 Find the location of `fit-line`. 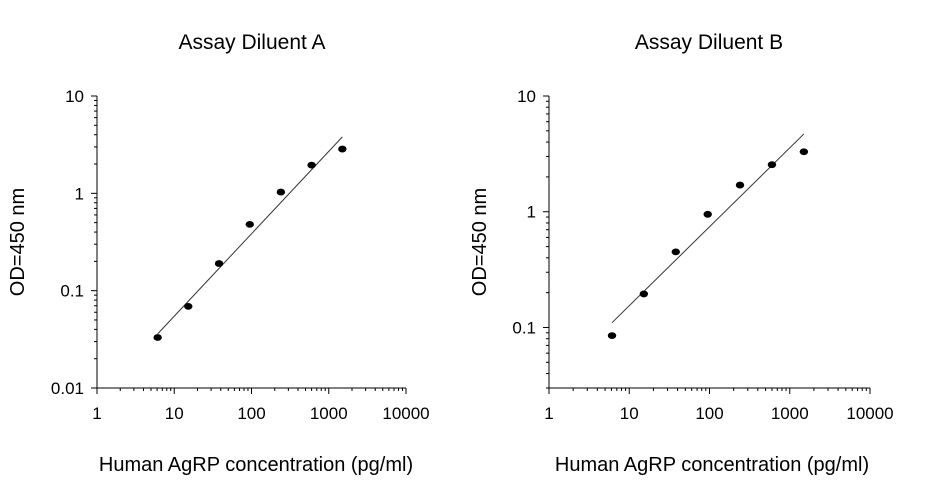

fit-line is located at coordinates (250, 235).